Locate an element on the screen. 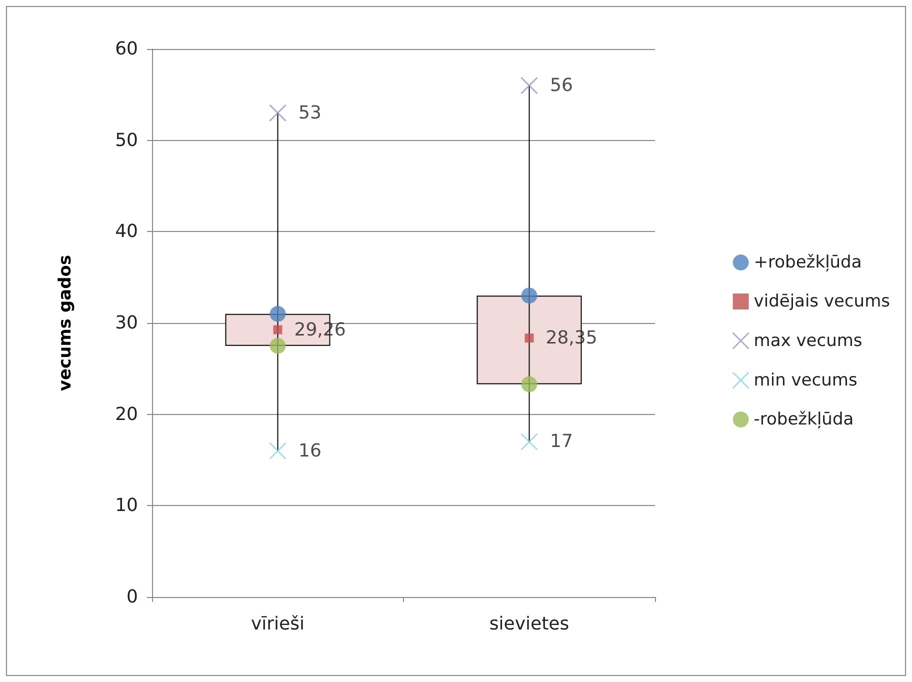  data-label: 17 is located at coordinates (561, 441).